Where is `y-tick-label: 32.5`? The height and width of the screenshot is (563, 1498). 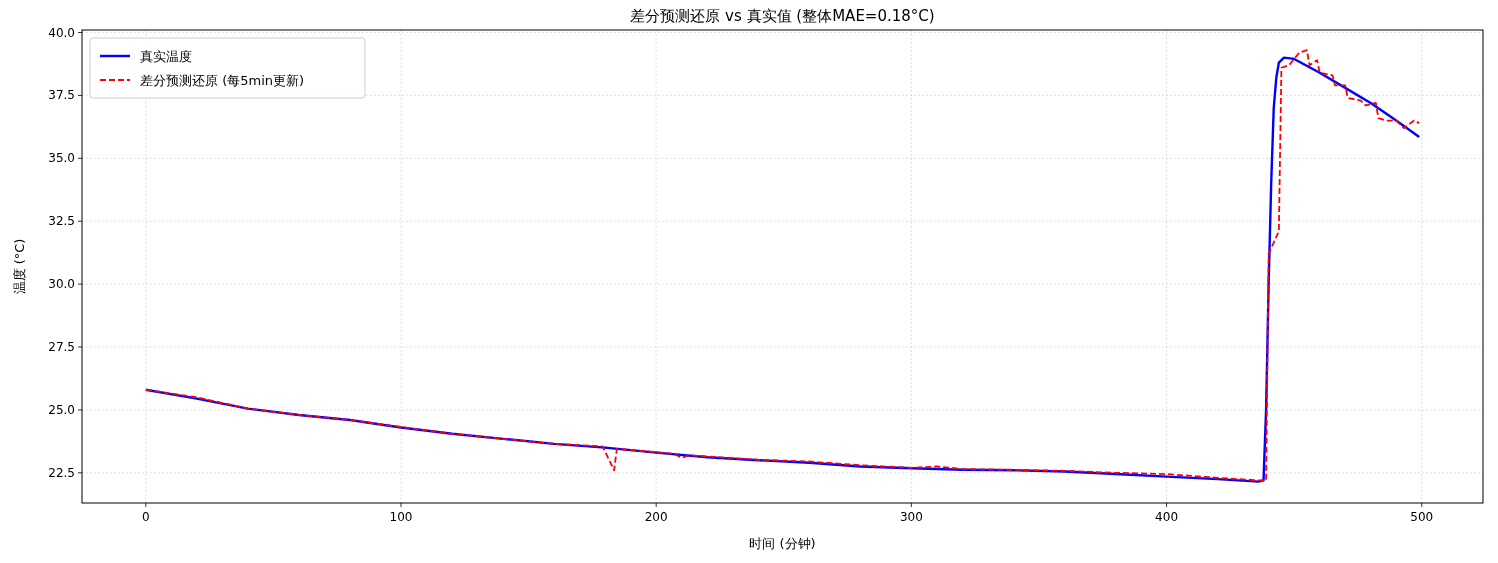 y-tick-label: 32.5 is located at coordinates (61, 221).